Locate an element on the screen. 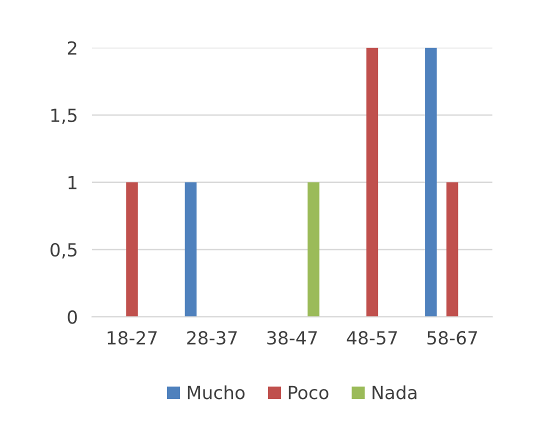  y-tick-label: 0,5 is located at coordinates (63, 251).